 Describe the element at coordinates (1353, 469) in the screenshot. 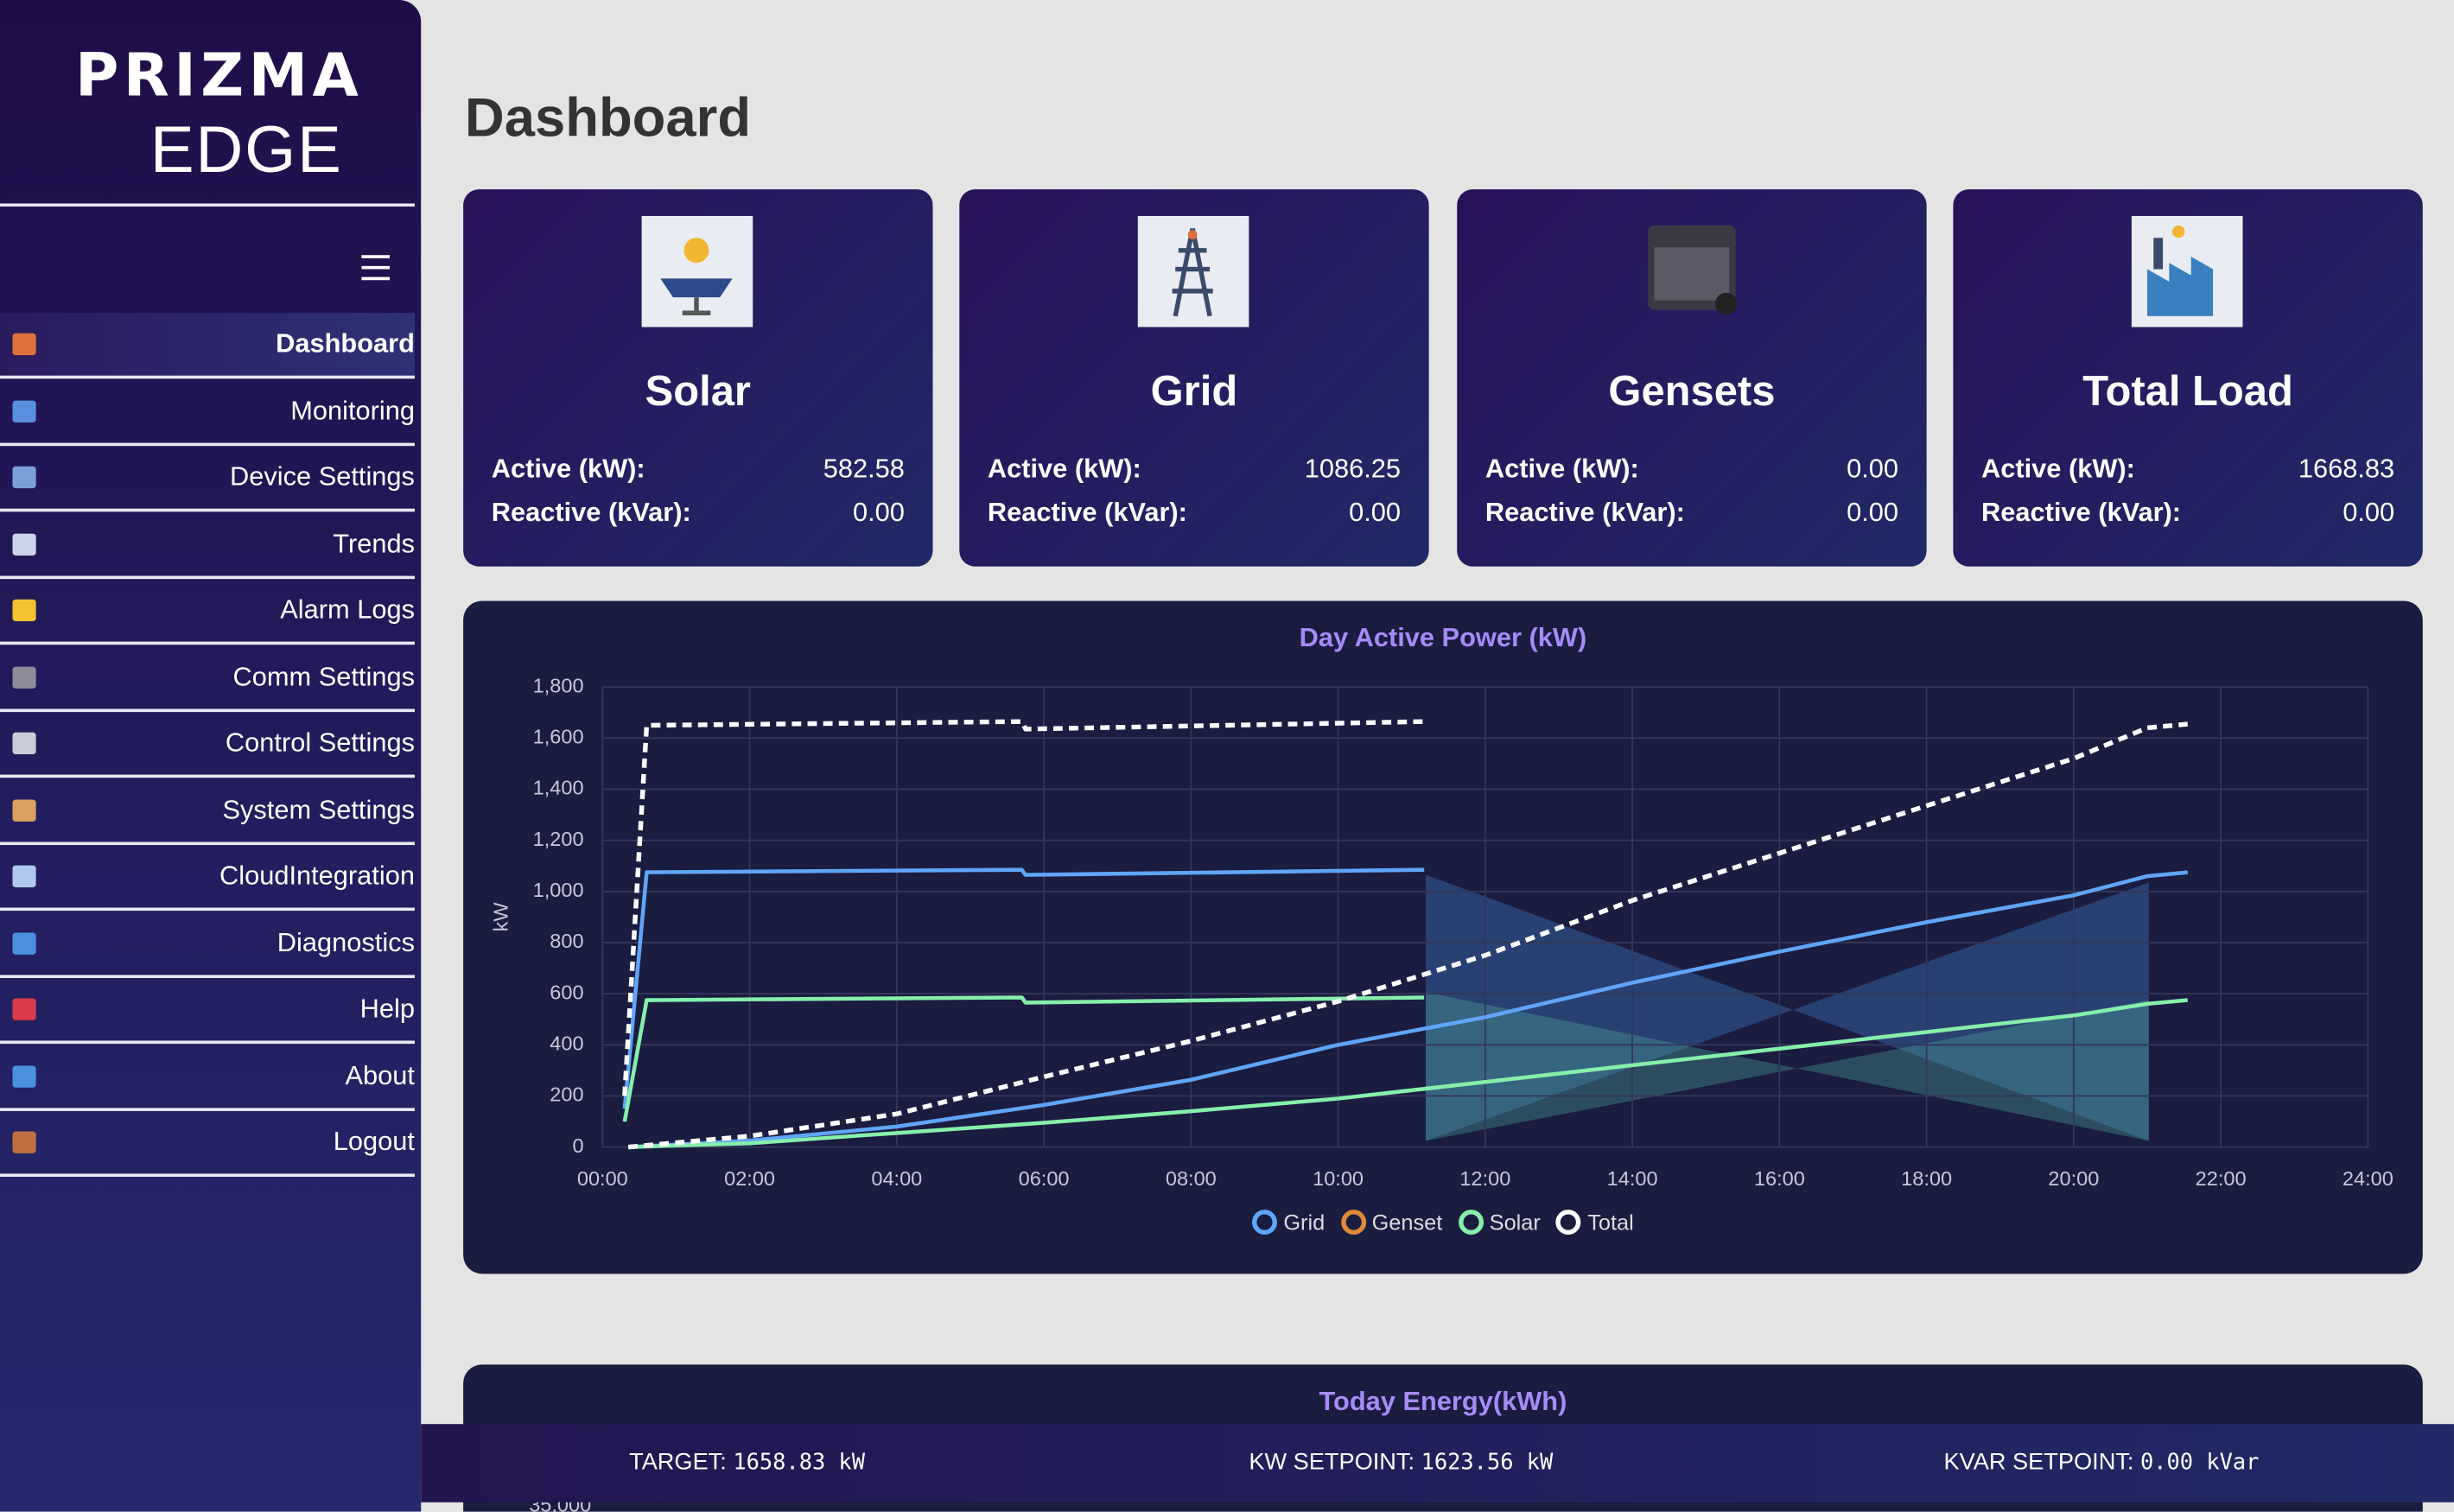

I see `row-value: 1086.25` at that location.